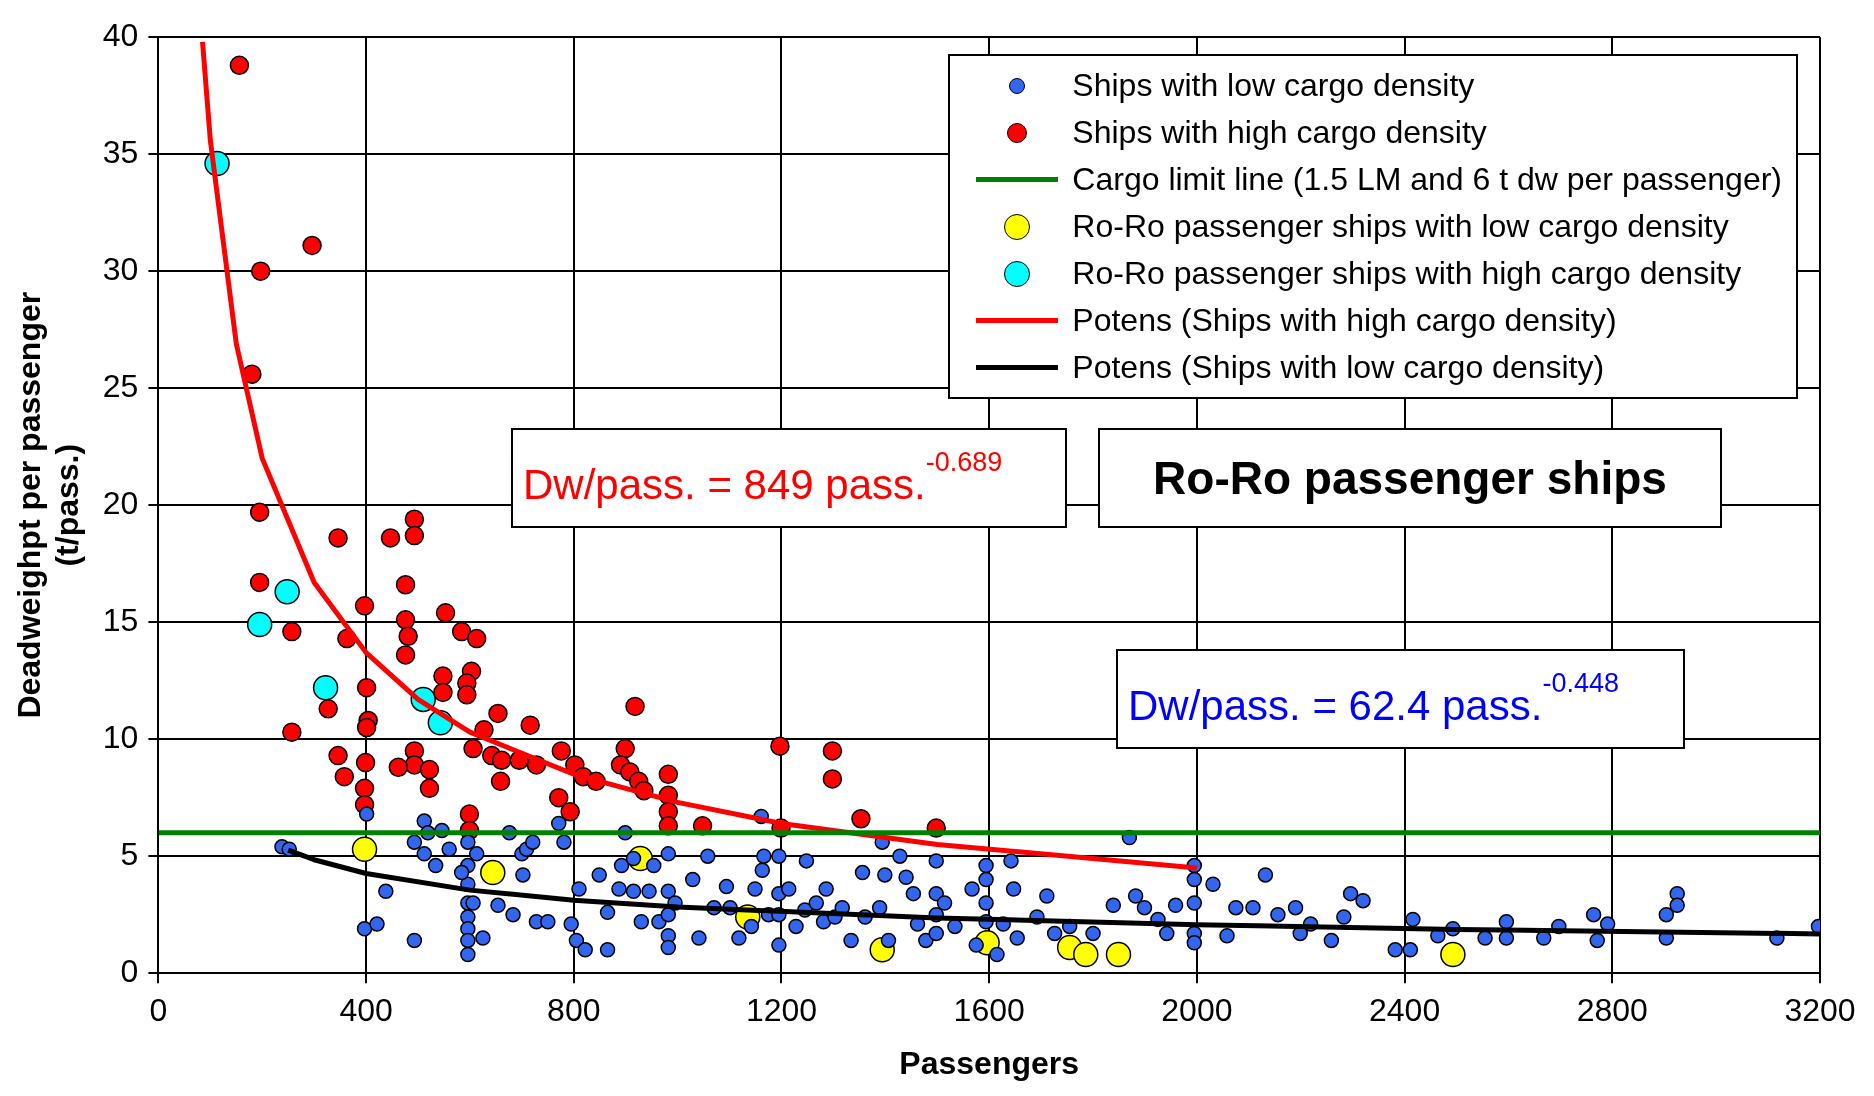 This screenshot has height=1096, width=1874. Describe the element at coordinates (1273, 85) in the screenshot. I see `legend-label: Ships with low cargo density` at that location.